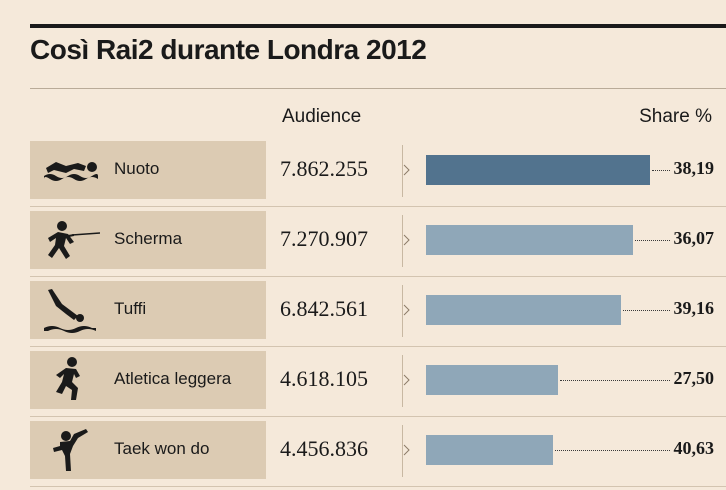 The width and height of the screenshot is (726, 490). What do you see at coordinates (322, 116) in the screenshot?
I see `audience-header: Audience` at bounding box center [322, 116].